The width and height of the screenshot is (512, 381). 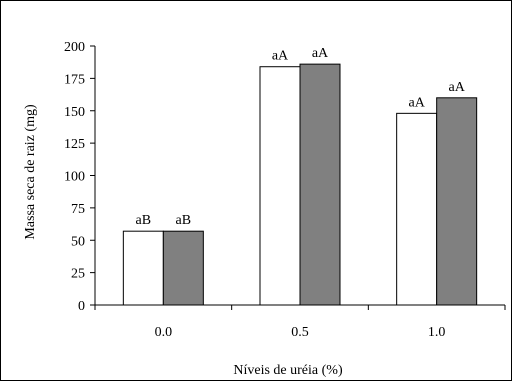 I want to click on y-tick-label: 125, so click(x=74, y=144).